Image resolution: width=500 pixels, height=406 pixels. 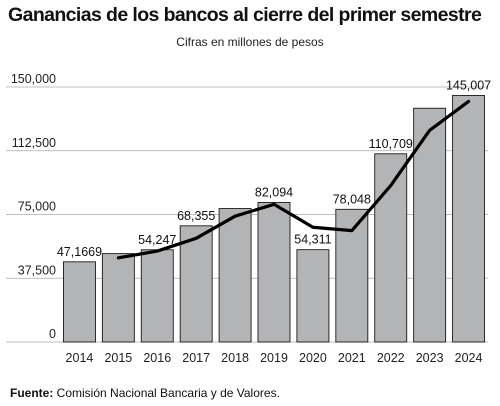 I want to click on y-tick-label: 0, so click(x=52, y=334).